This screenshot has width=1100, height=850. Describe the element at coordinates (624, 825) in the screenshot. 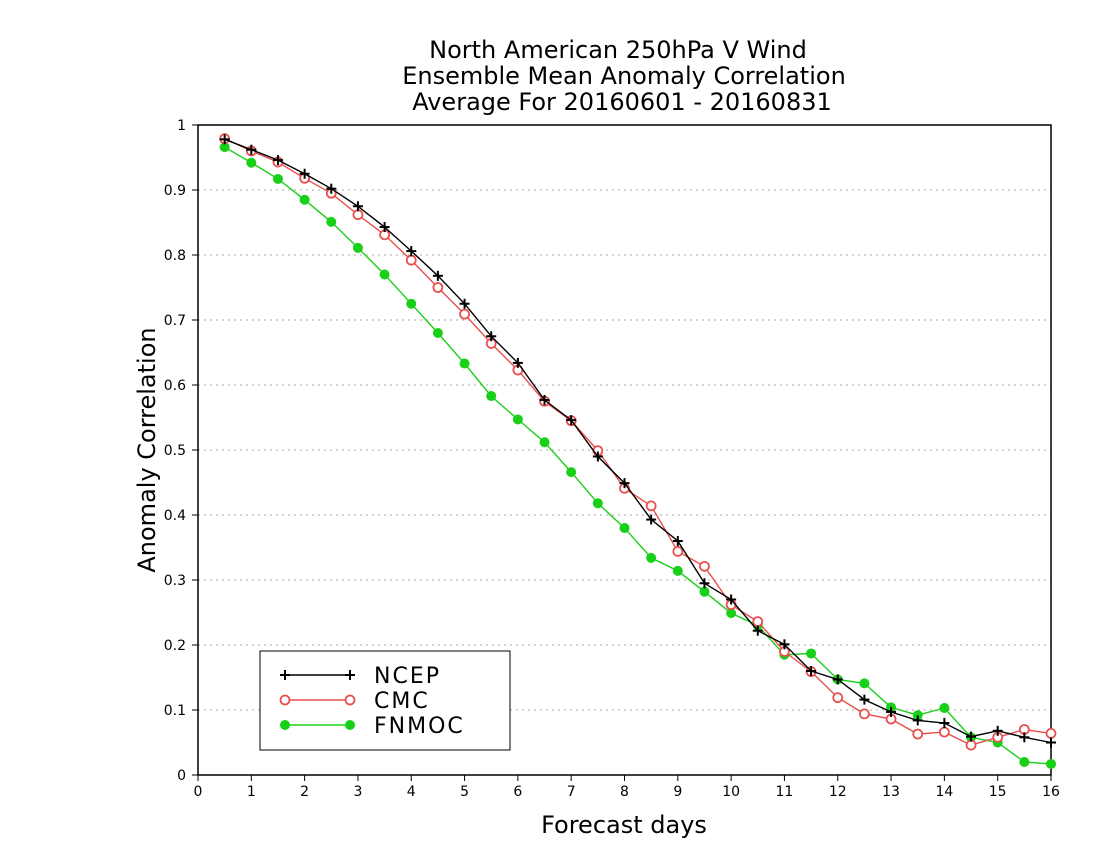

I see `x-axis-title: Forecast days` at that location.